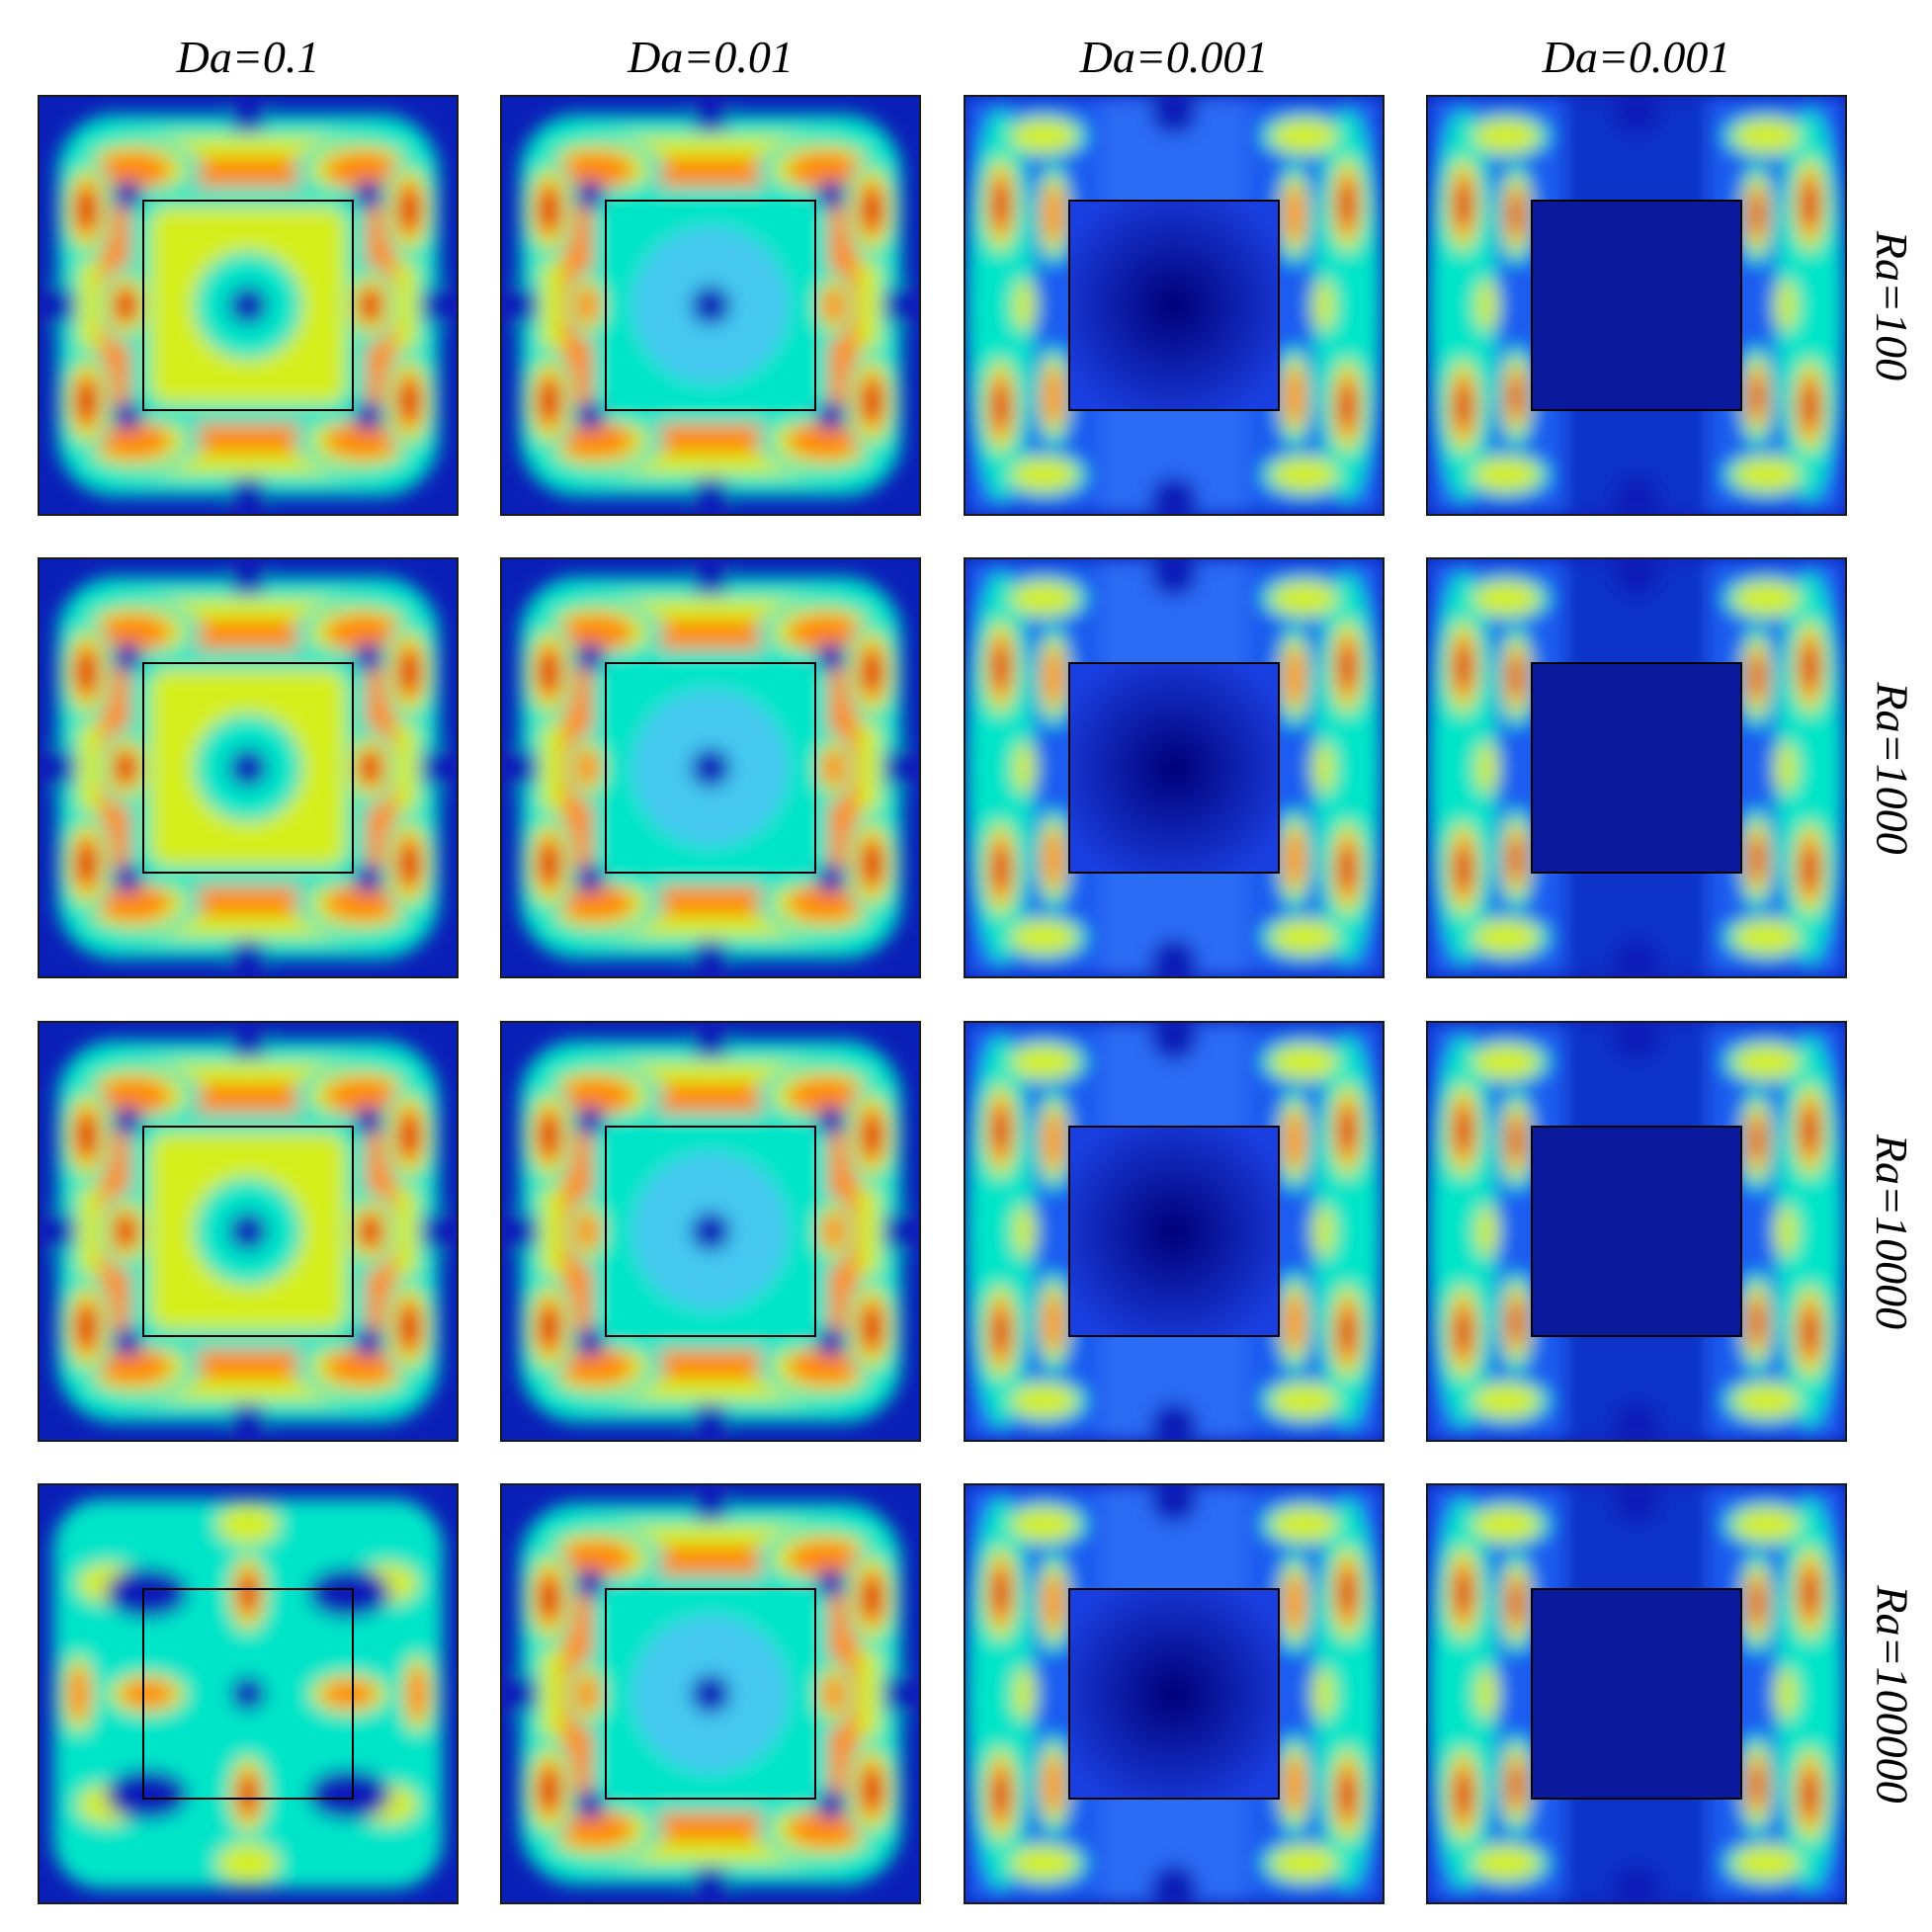  Describe the element at coordinates (1892, 1231) in the screenshot. I see `row-label-ra-3: Ra=10000` at that location.